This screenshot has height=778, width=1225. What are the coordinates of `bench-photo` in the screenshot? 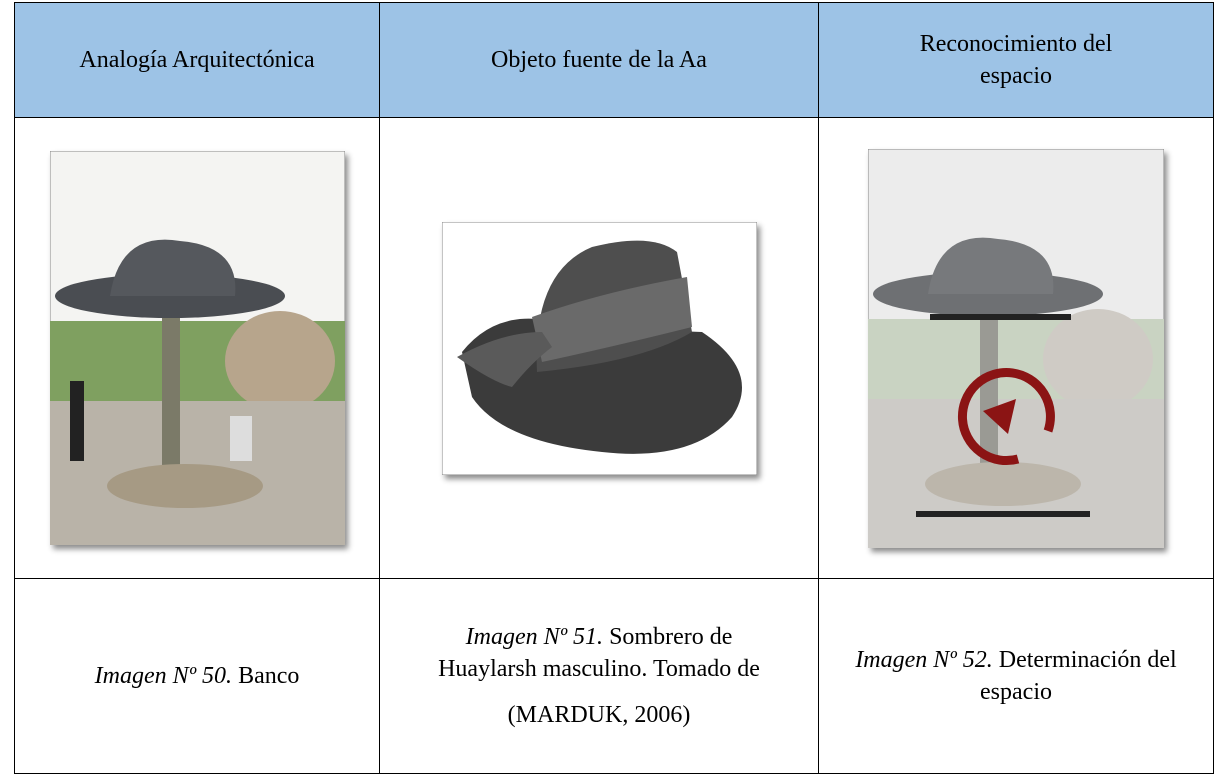 It's located at (197, 348).